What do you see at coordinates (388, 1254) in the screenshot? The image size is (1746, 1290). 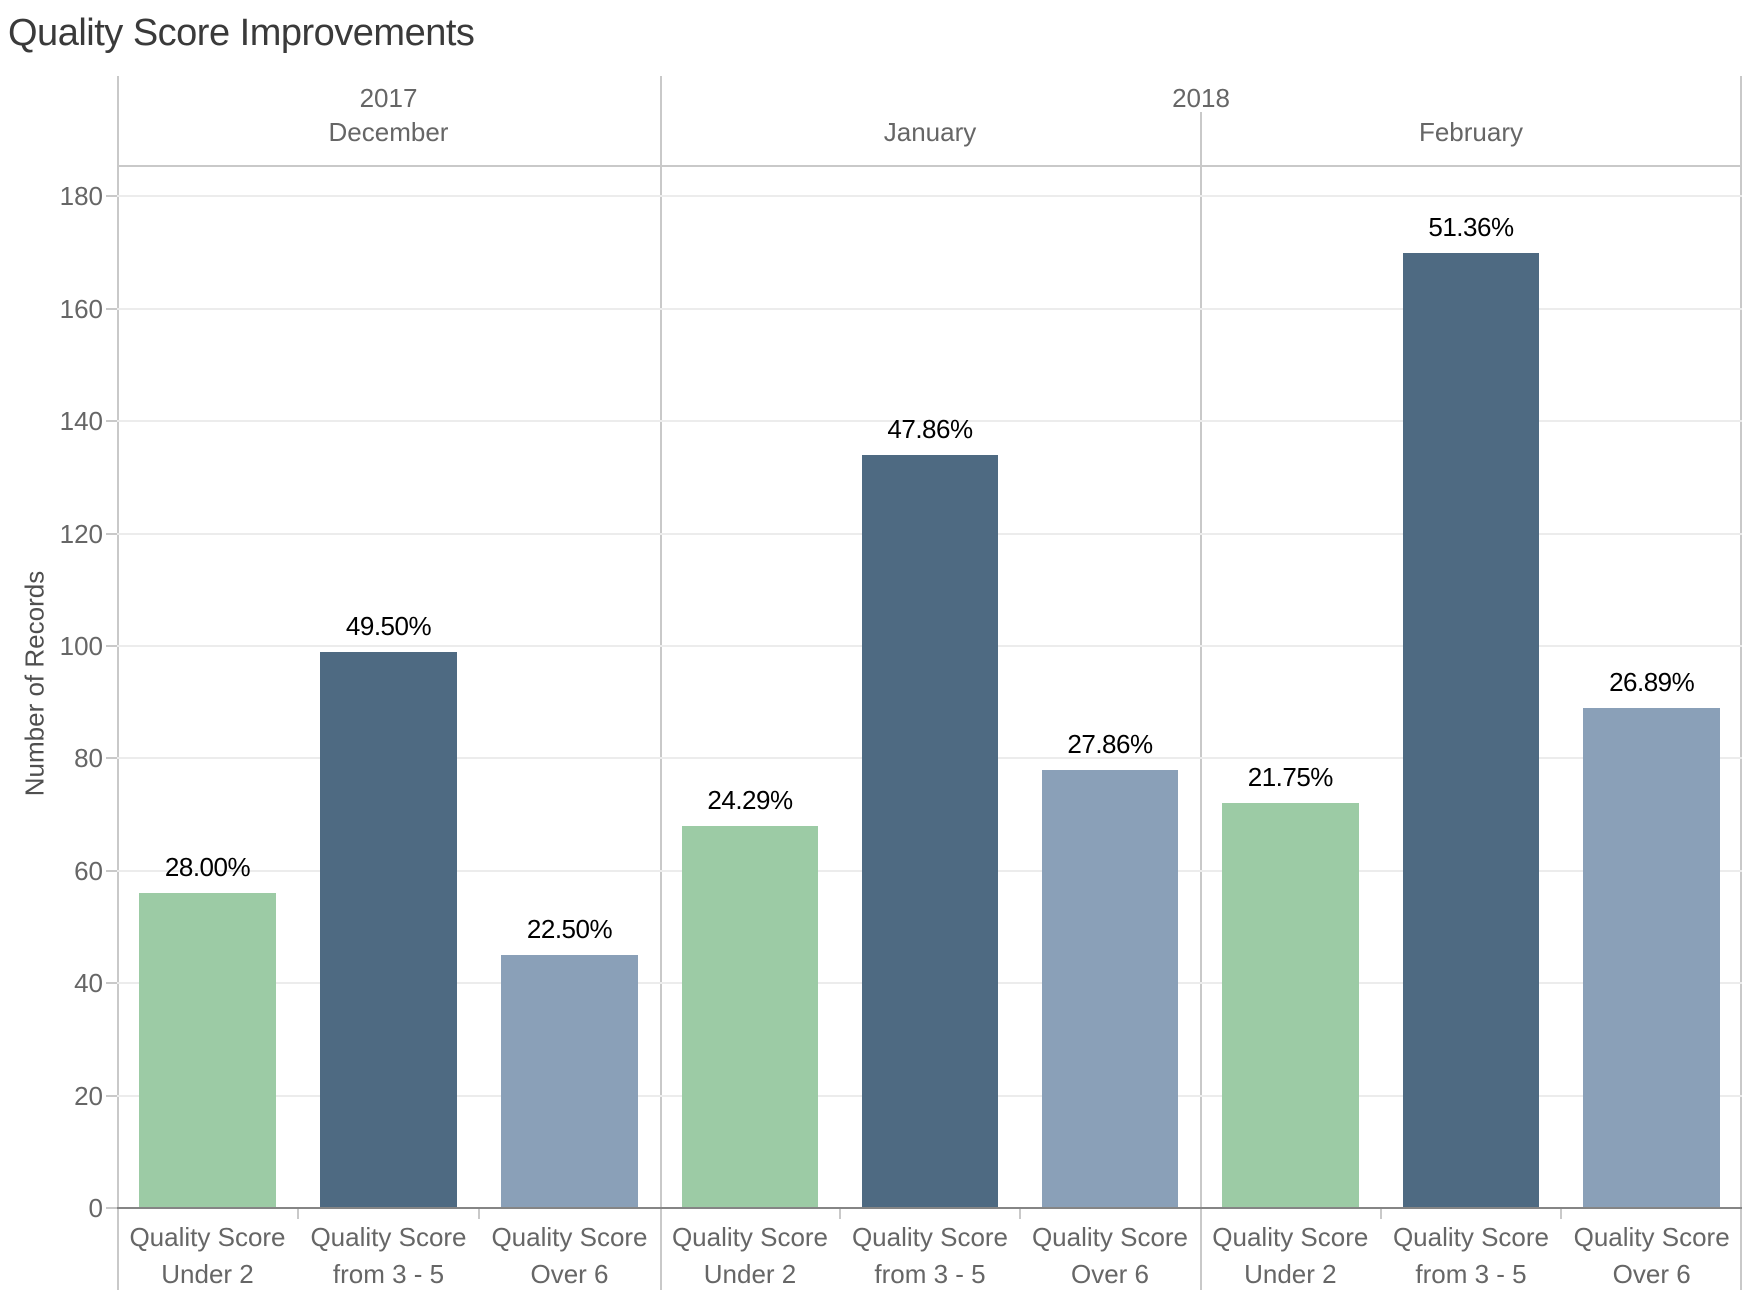 I see `category-label-december-quality-score-from-3-5: Quality Score from 3 - 5` at bounding box center [388, 1254].